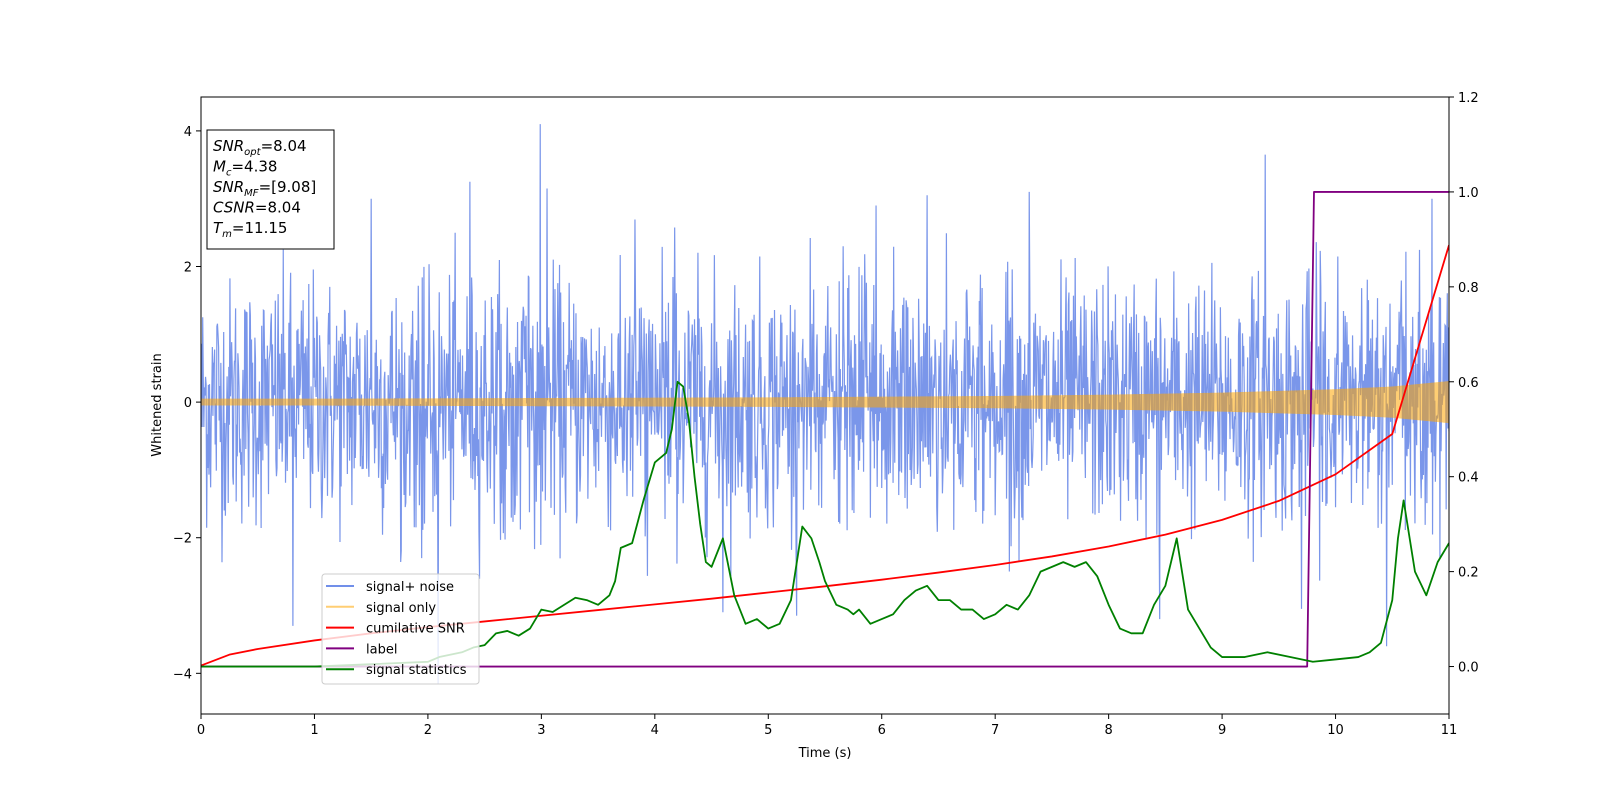 The height and width of the screenshot is (800, 1600). I want to click on x-tick-label: 5, so click(768, 730).